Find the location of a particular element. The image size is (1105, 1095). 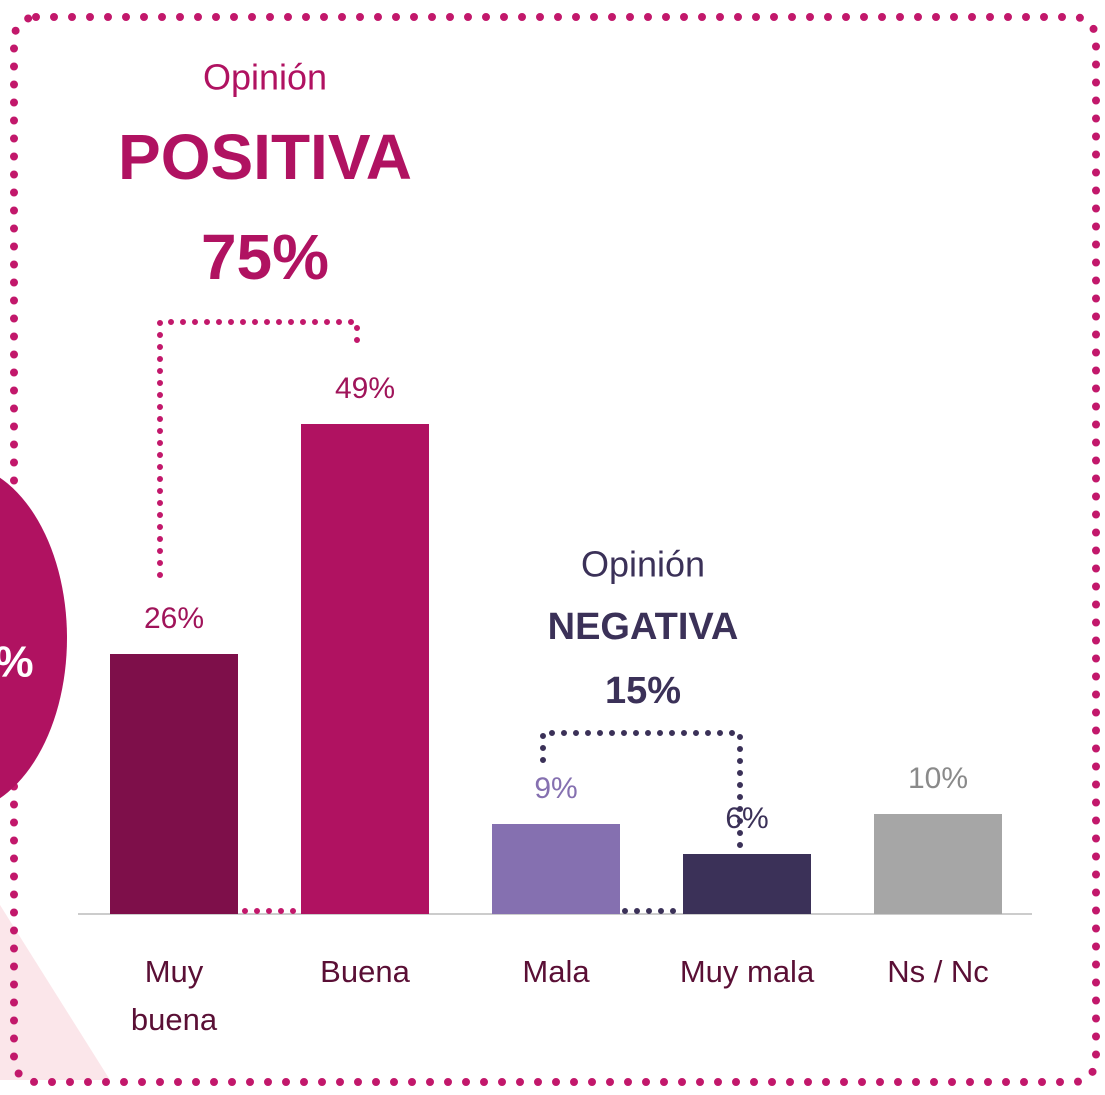

badge is located at coordinates (33, 638).